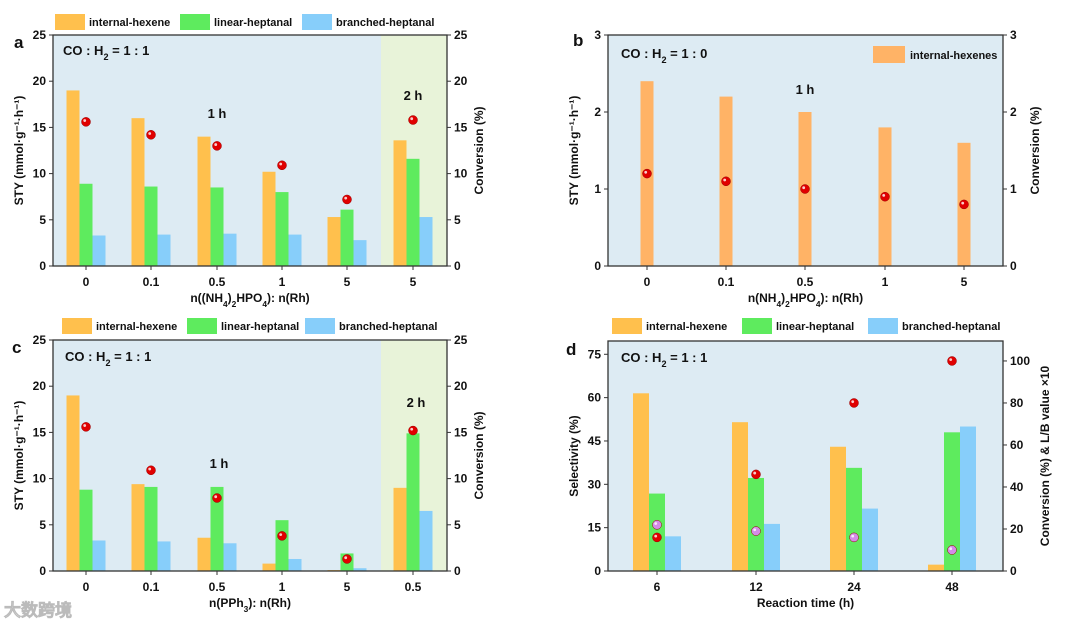 This screenshot has height=619, width=1080. I want to click on y2-tick-label: 3, so click(1013, 35).